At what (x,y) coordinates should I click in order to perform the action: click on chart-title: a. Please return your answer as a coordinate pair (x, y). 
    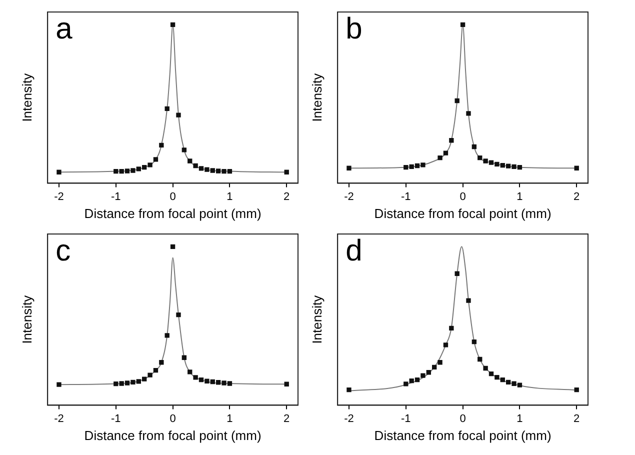
    Looking at the image, I should click on (64, 29).